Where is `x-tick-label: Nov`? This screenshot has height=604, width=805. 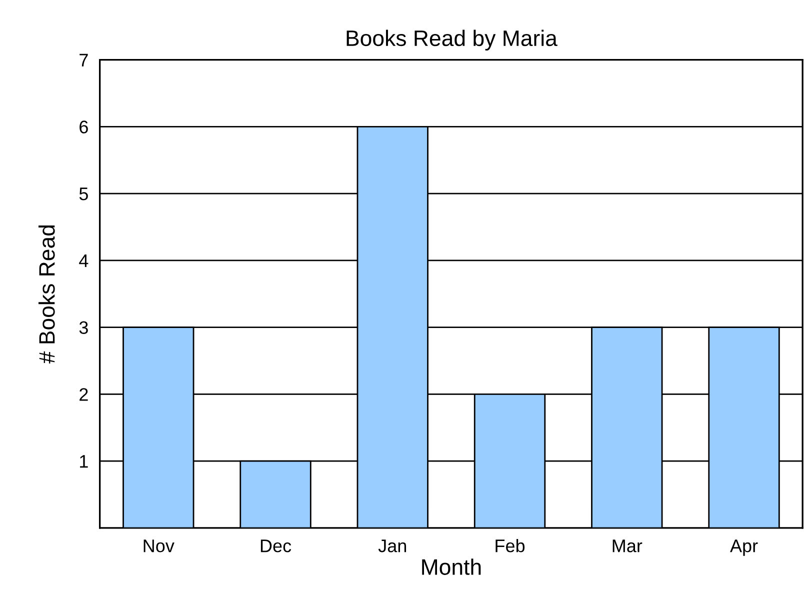 x-tick-label: Nov is located at coordinates (159, 546).